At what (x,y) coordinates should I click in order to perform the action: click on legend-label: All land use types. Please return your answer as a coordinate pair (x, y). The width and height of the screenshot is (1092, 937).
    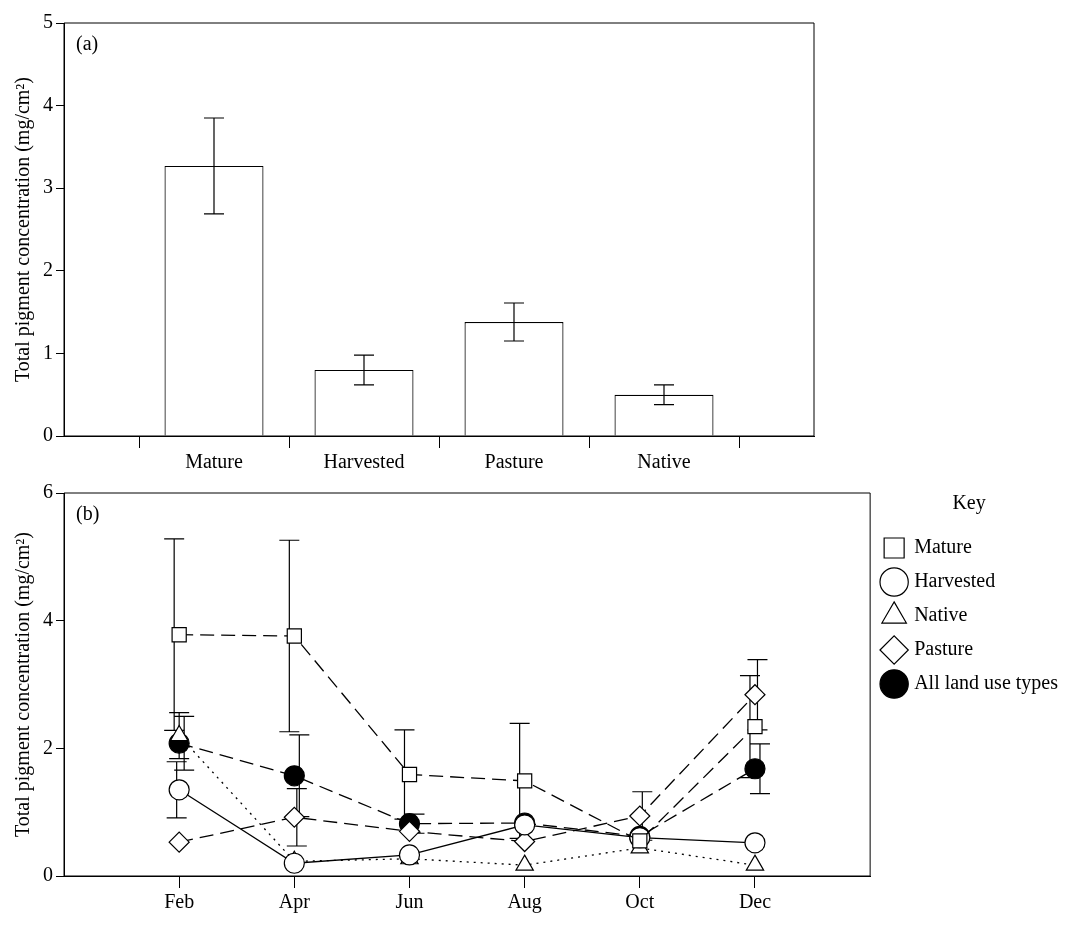
    Looking at the image, I should click on (986, 683).